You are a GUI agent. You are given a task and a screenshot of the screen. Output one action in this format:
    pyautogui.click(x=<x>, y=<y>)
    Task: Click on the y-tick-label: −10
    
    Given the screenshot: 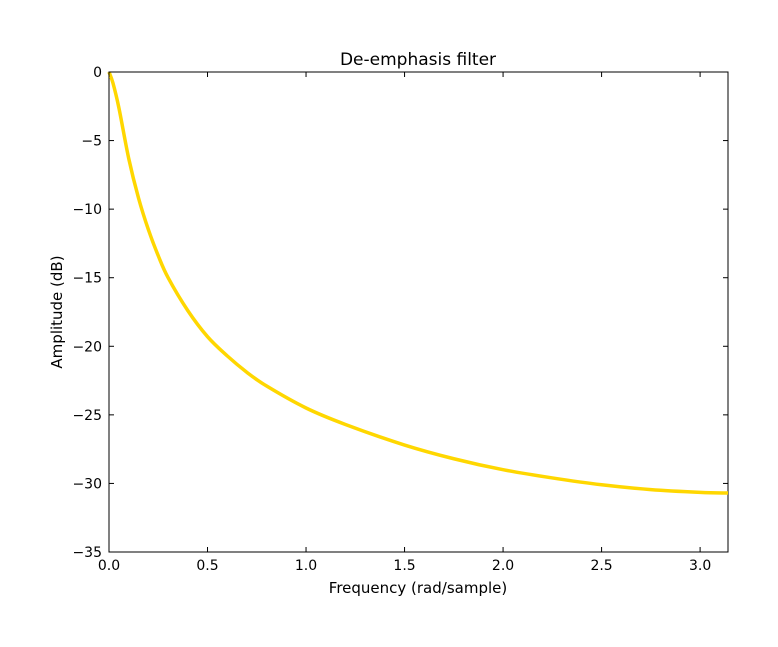 What is the action you would take?
    pyautogui.click(x=87, y=210)
    